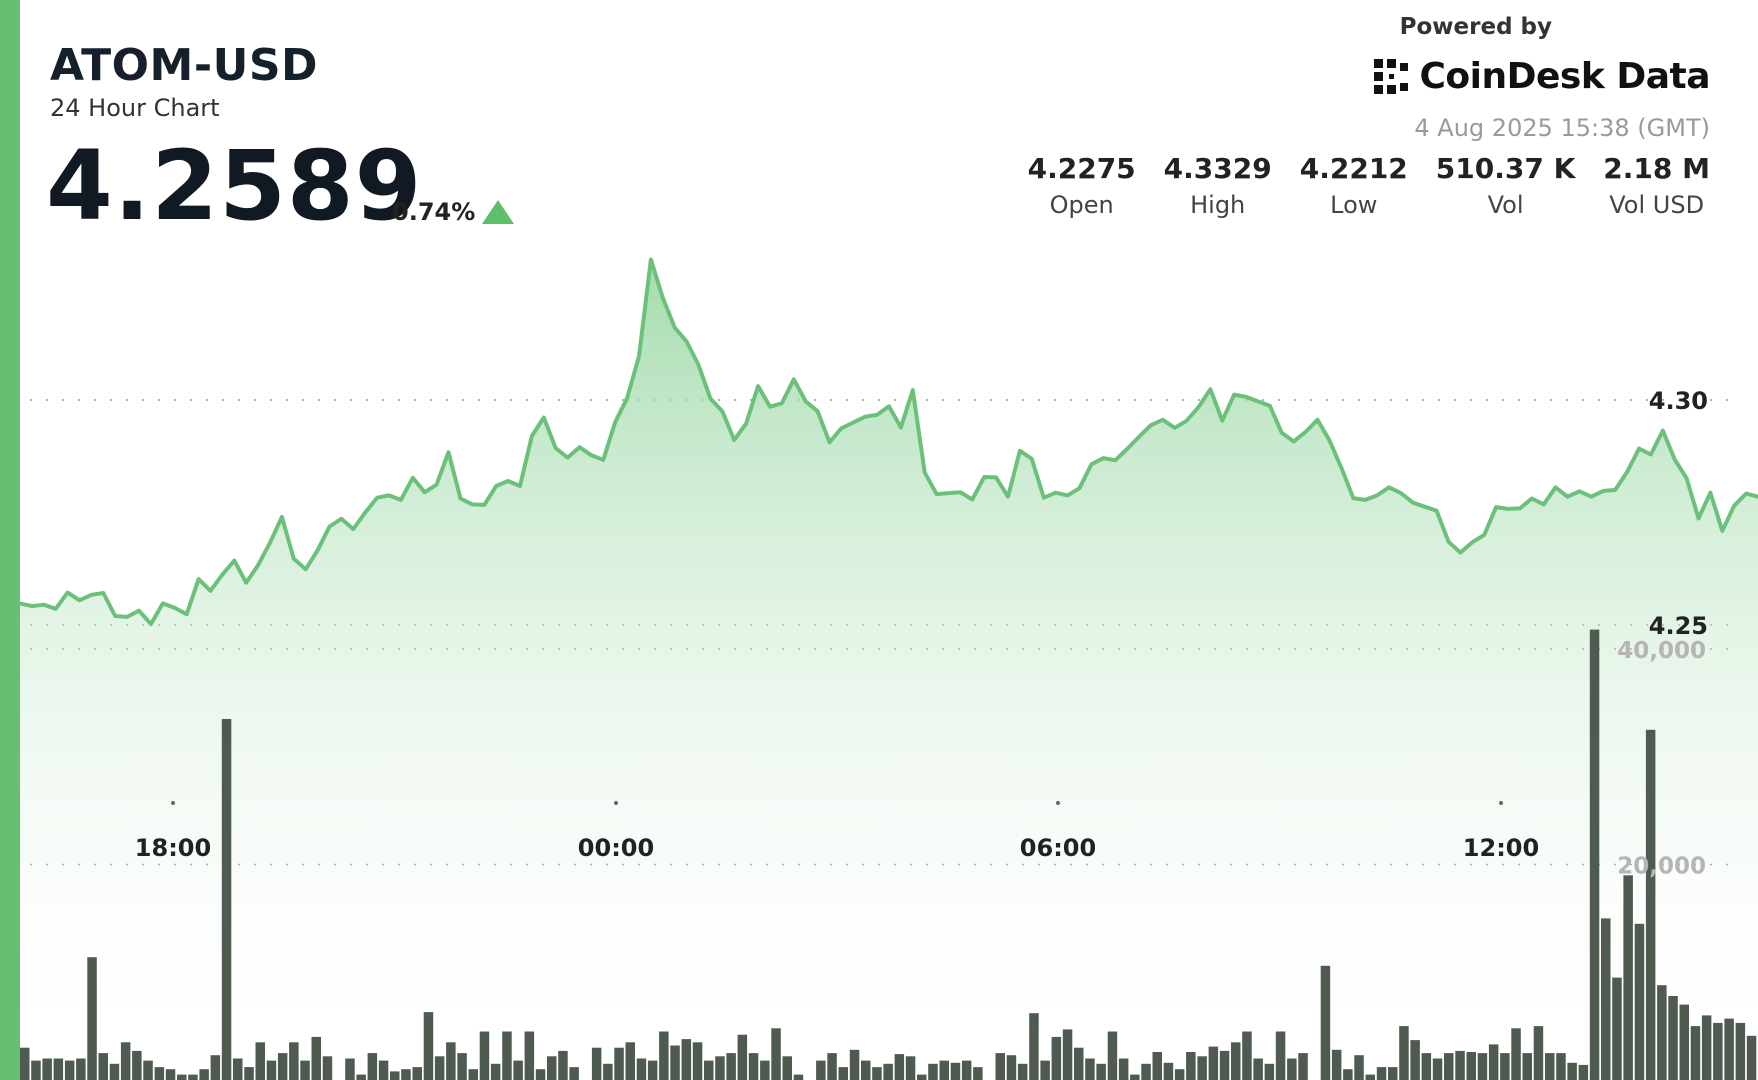 The width and height of the screenshot is (1758, 1080). Describe the element at coordinates (1390, 76) in the screenshot. I see `coindesk-logo-icon` at that location.